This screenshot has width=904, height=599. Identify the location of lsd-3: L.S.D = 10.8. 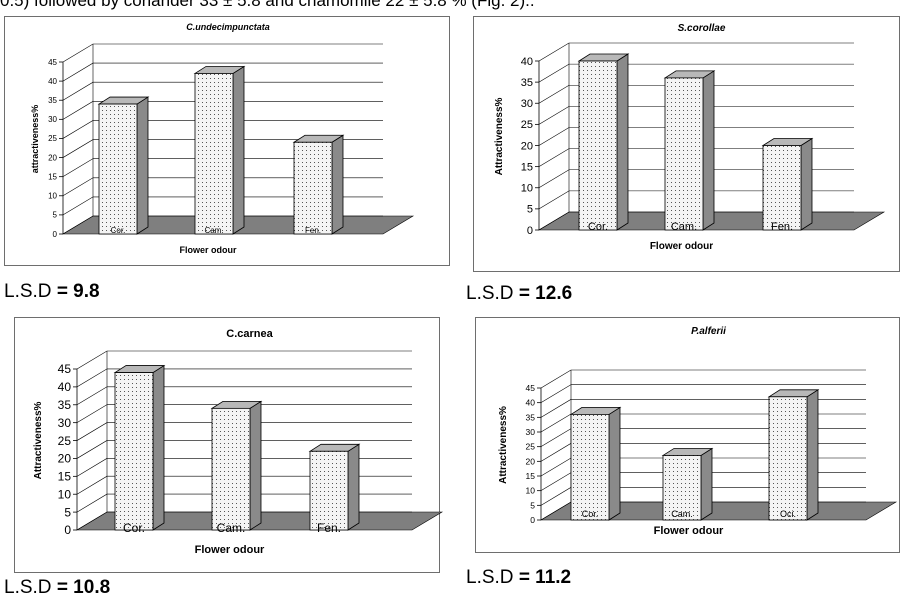
(57, 588).